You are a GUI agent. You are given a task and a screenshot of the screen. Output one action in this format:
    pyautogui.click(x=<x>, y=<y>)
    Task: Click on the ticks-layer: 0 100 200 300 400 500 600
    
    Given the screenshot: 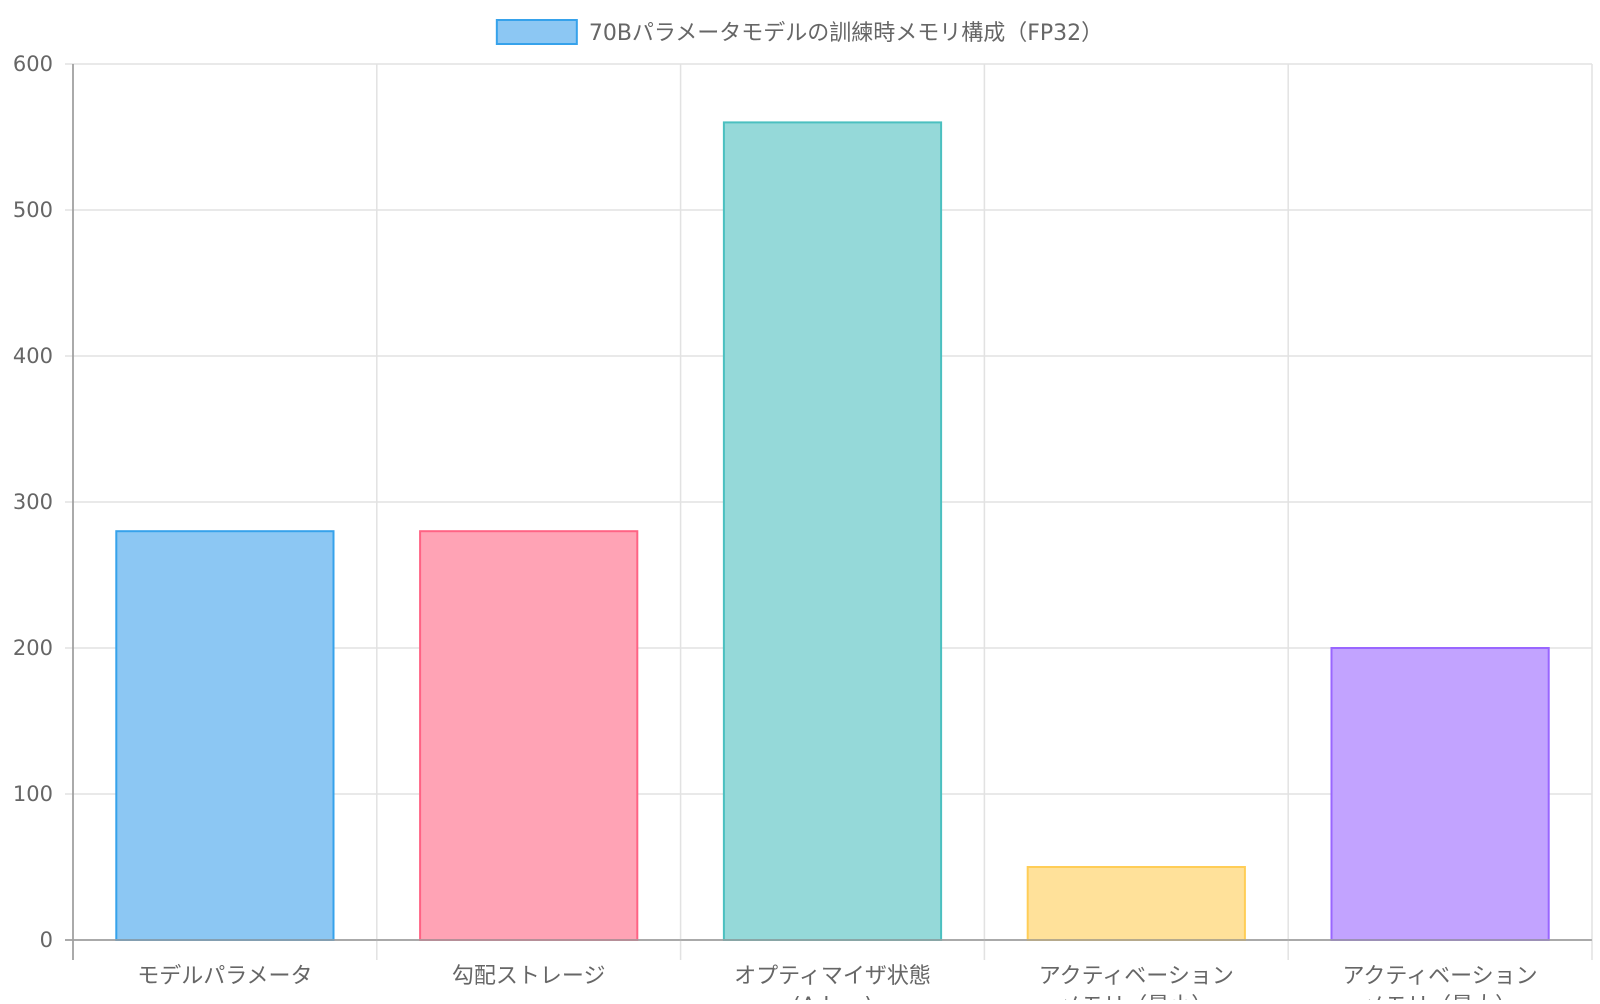 What is the action you would take?
    pyautogui.click(x=33, y=502)
    